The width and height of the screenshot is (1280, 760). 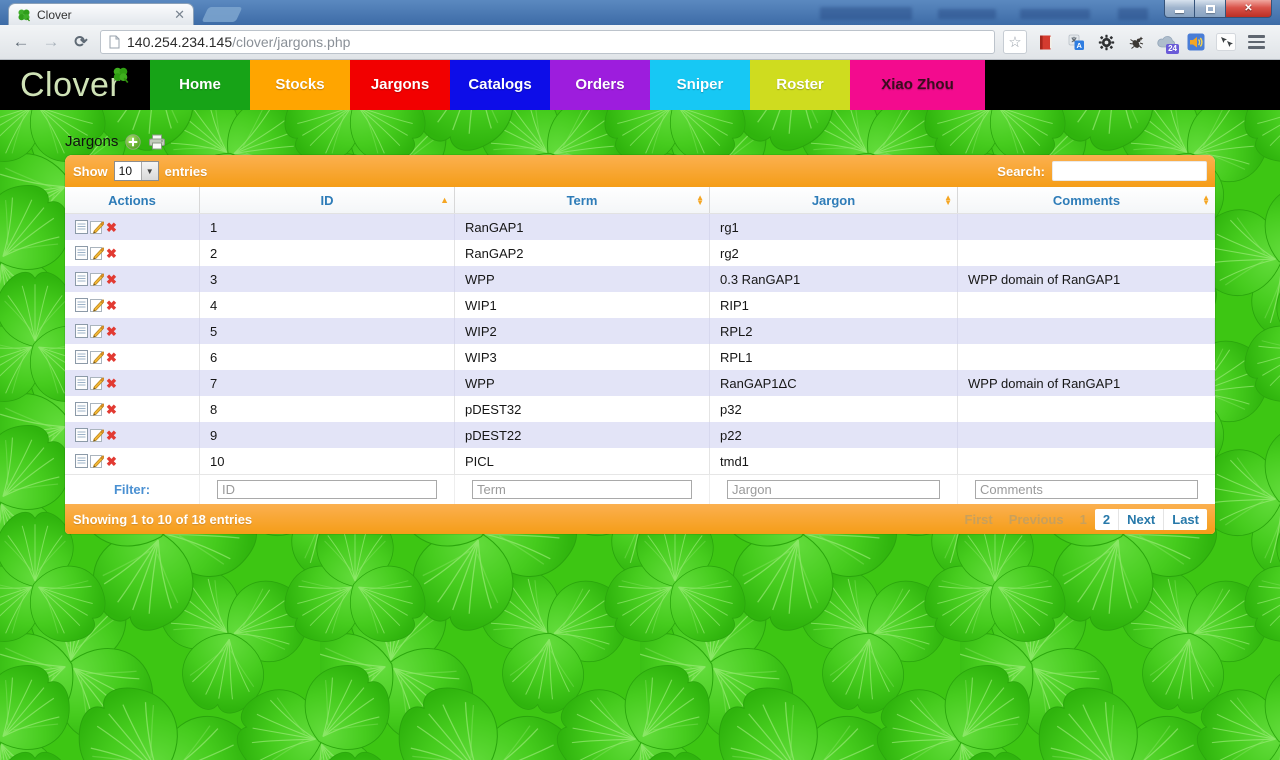 What do you see at coordinates (1106, 519) in the screenshot?
I see `pagination-2: 2` at bounding box center [1106, 519].